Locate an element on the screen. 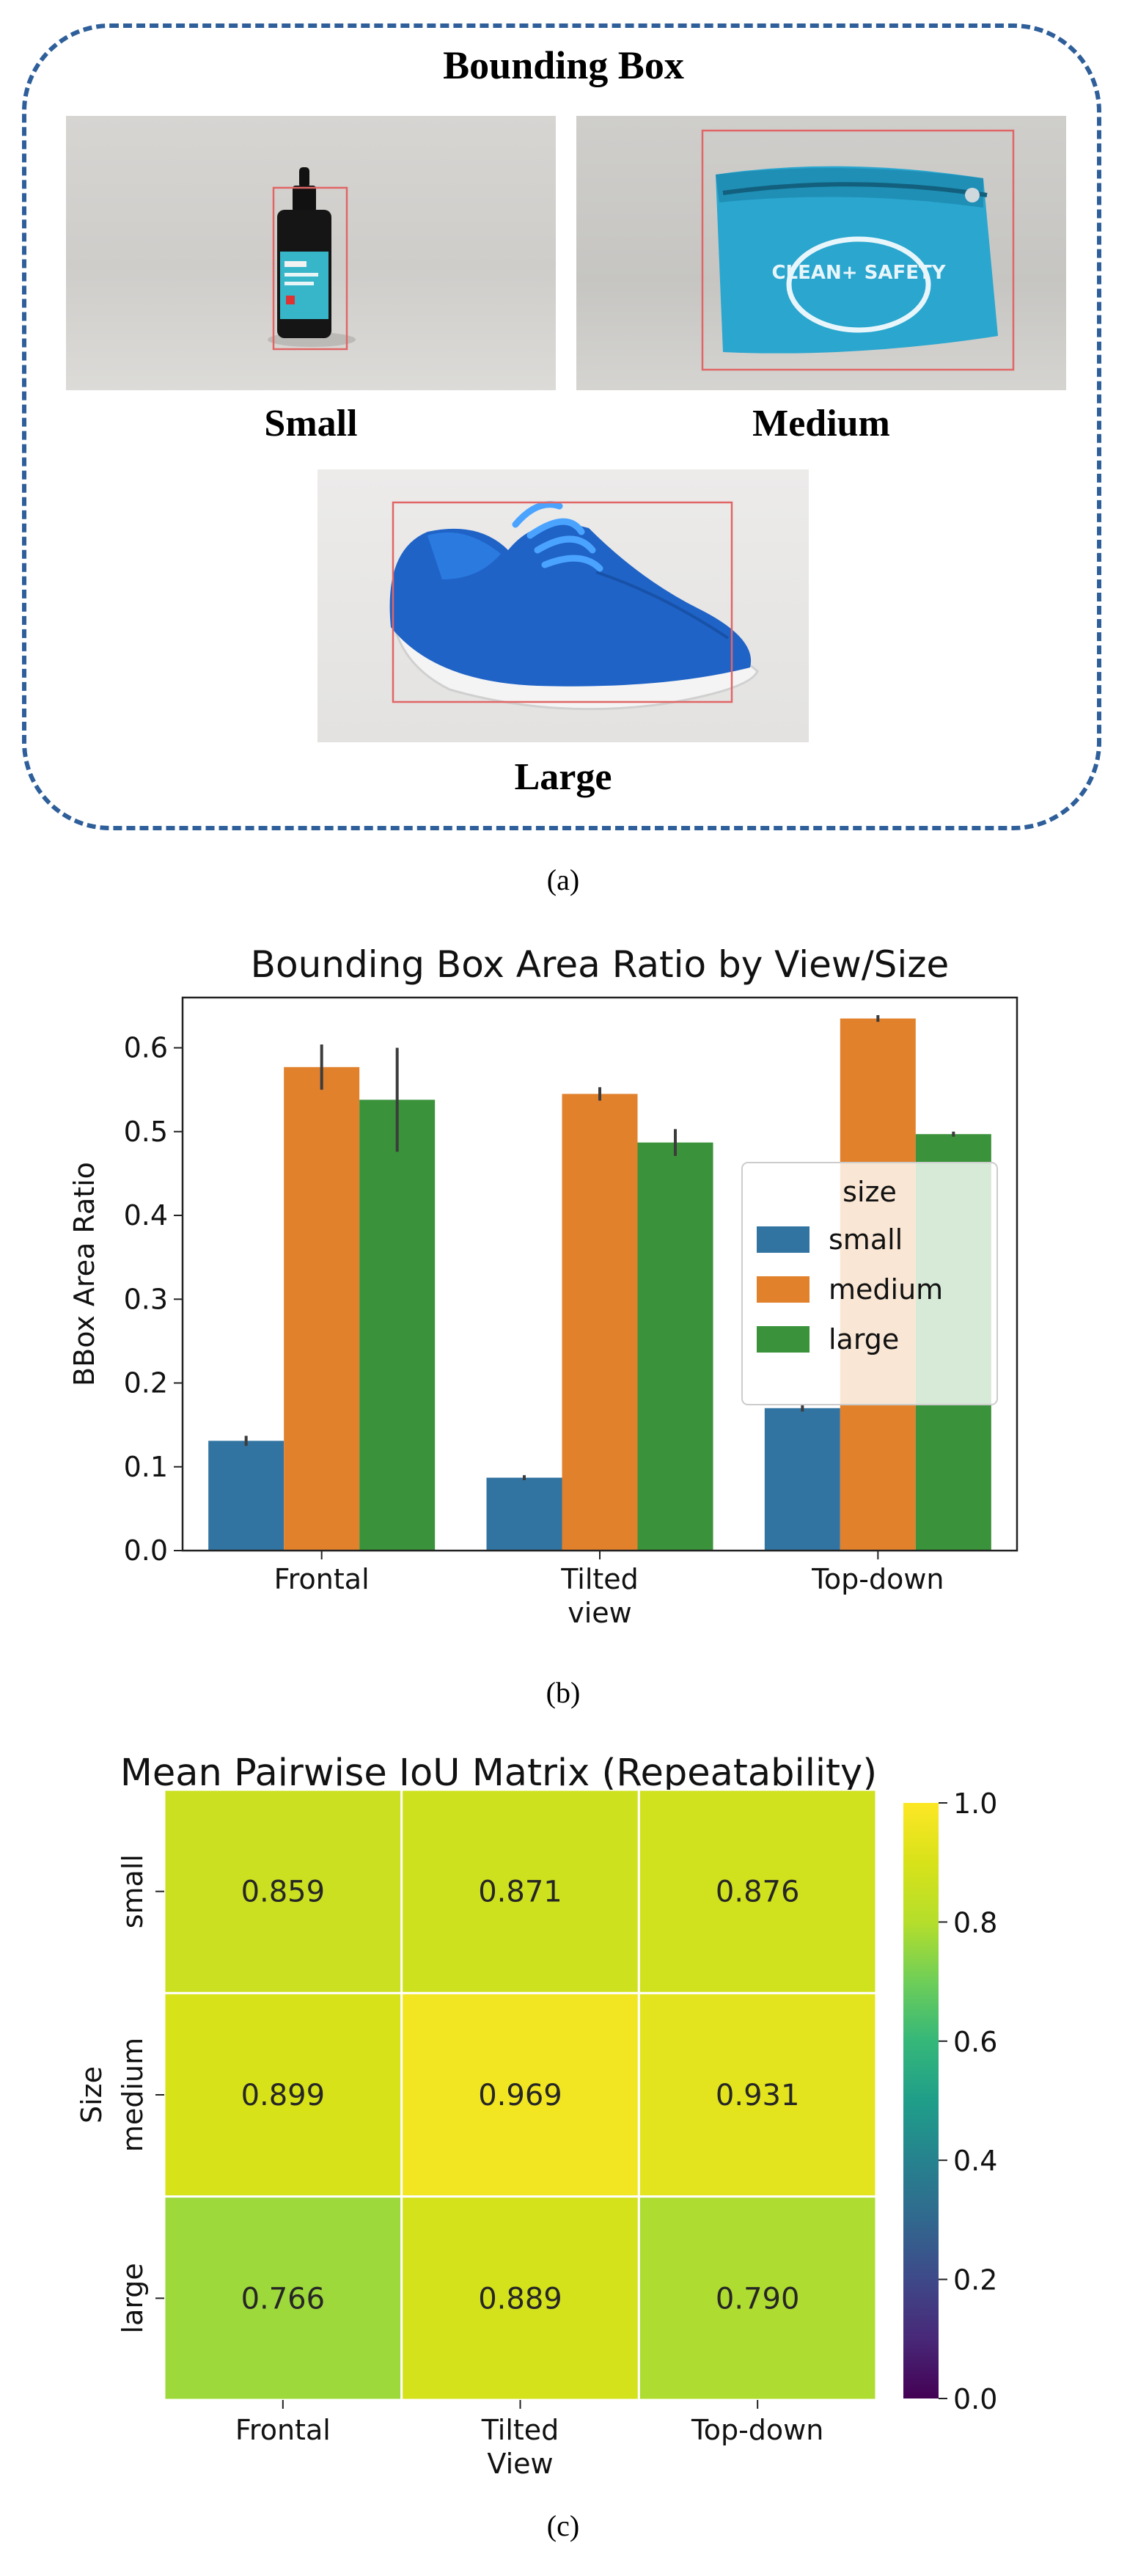 The image size is (1127, 2576). y-tick-label: 0.2 is located at coordinates (146, 1383).